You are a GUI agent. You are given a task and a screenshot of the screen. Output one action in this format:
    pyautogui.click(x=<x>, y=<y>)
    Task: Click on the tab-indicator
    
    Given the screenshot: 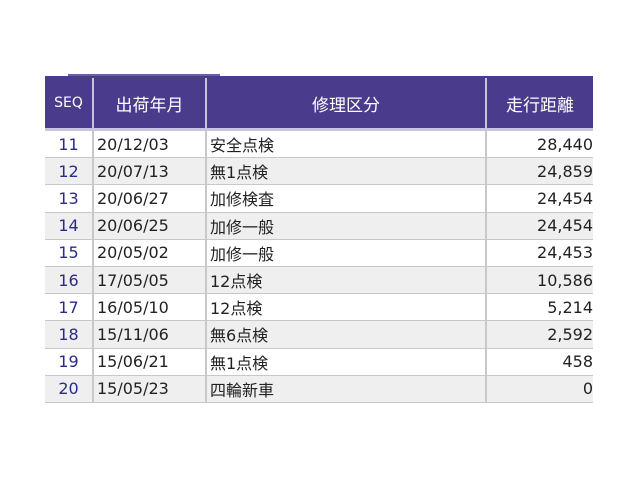 What is the action you would take?
    pyautogui.click(x=144, y=75)
    